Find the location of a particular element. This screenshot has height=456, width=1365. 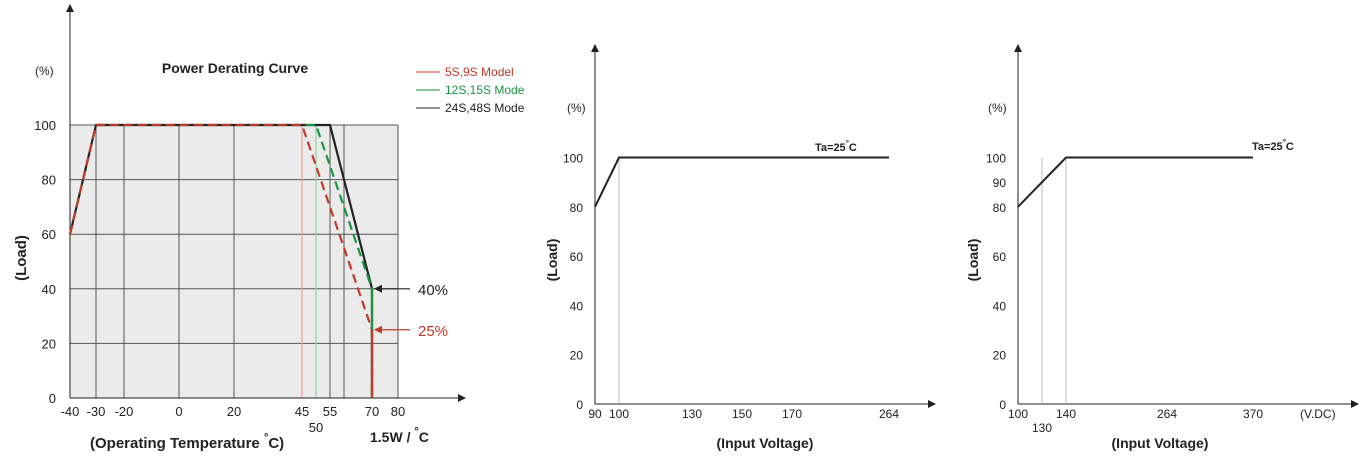

annotation-label: 25% is located at coordinates (433, 331).